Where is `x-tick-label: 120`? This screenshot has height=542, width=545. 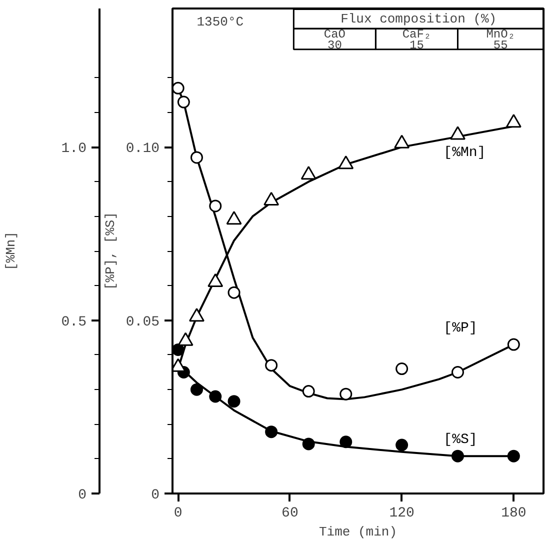
x-tick-label: 120 is located at coordinates (401, 514).